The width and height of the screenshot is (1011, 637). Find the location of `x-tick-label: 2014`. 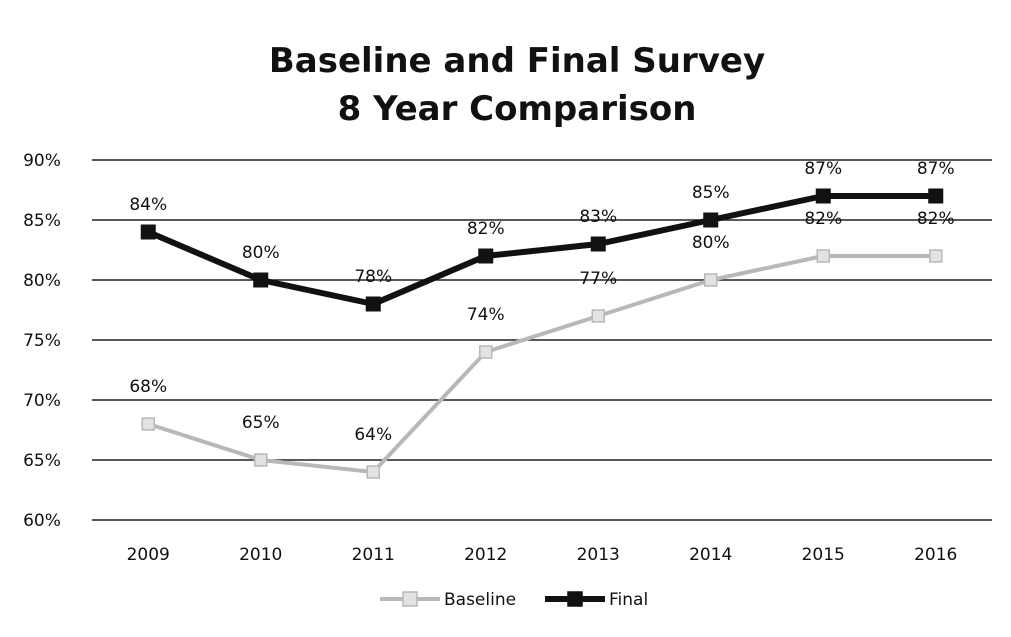

x-tick-label: 2014 is located at coordinates (710, 555).